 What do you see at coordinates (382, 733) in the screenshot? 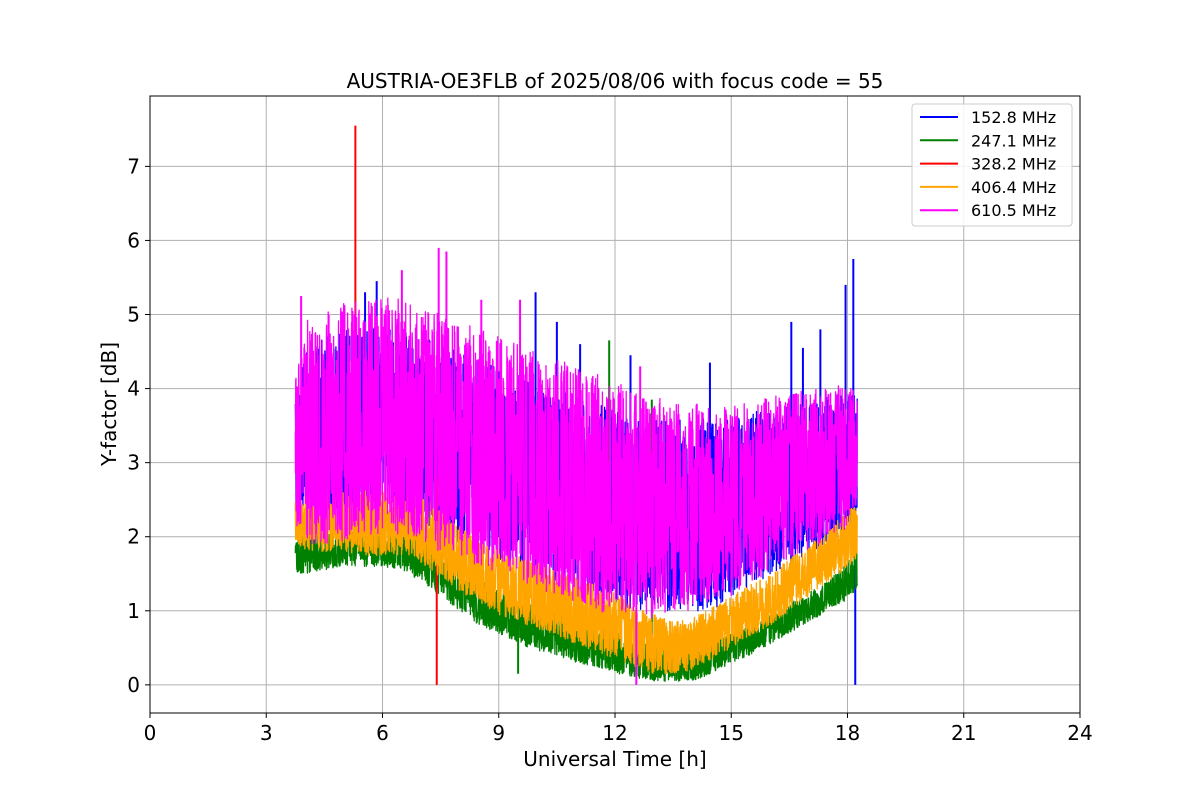
I see `x-tick-label: 6` at bounding box center [382, 733].